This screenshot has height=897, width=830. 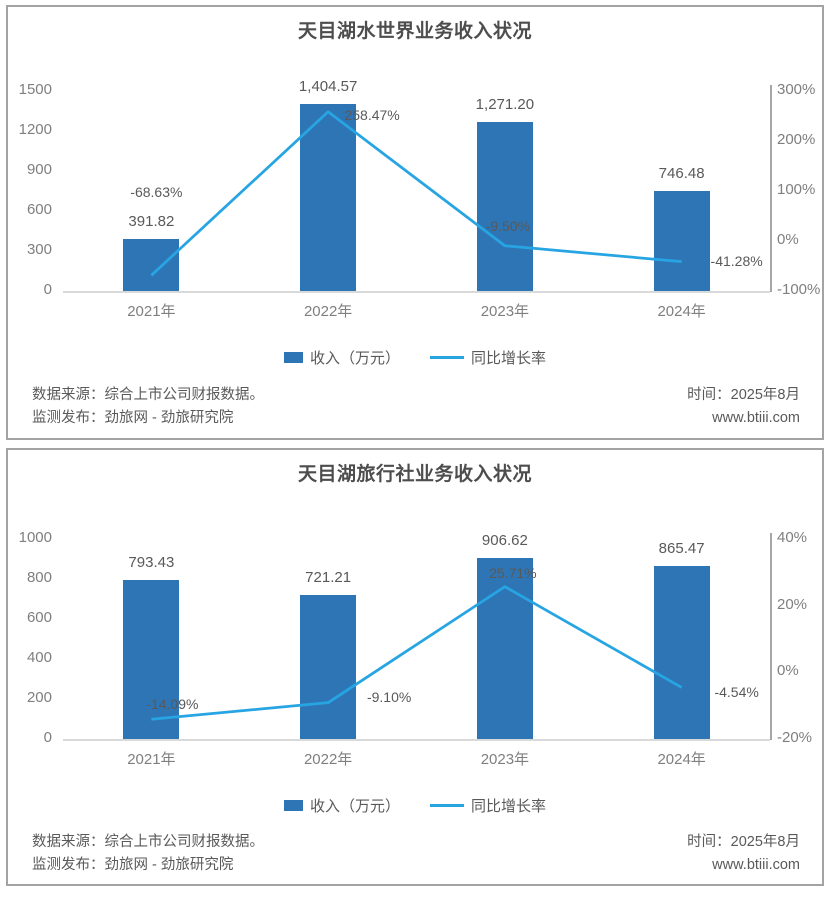 I want to click on bar-value-label: 746.48, so click(x=681, y=174).